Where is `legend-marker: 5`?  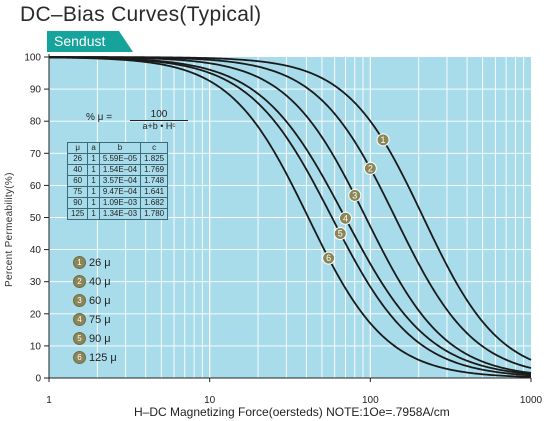 legend-marker: 5 is located at coordinates (79, 338).